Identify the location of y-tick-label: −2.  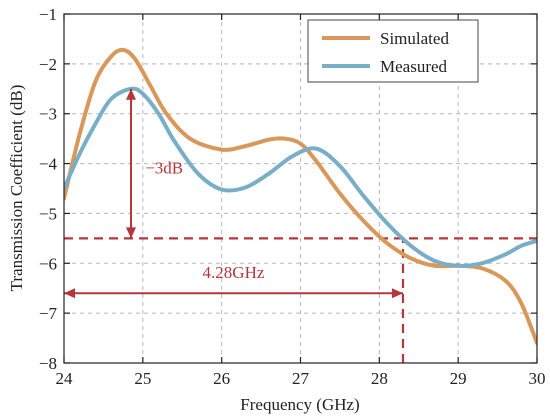
(48, 64).